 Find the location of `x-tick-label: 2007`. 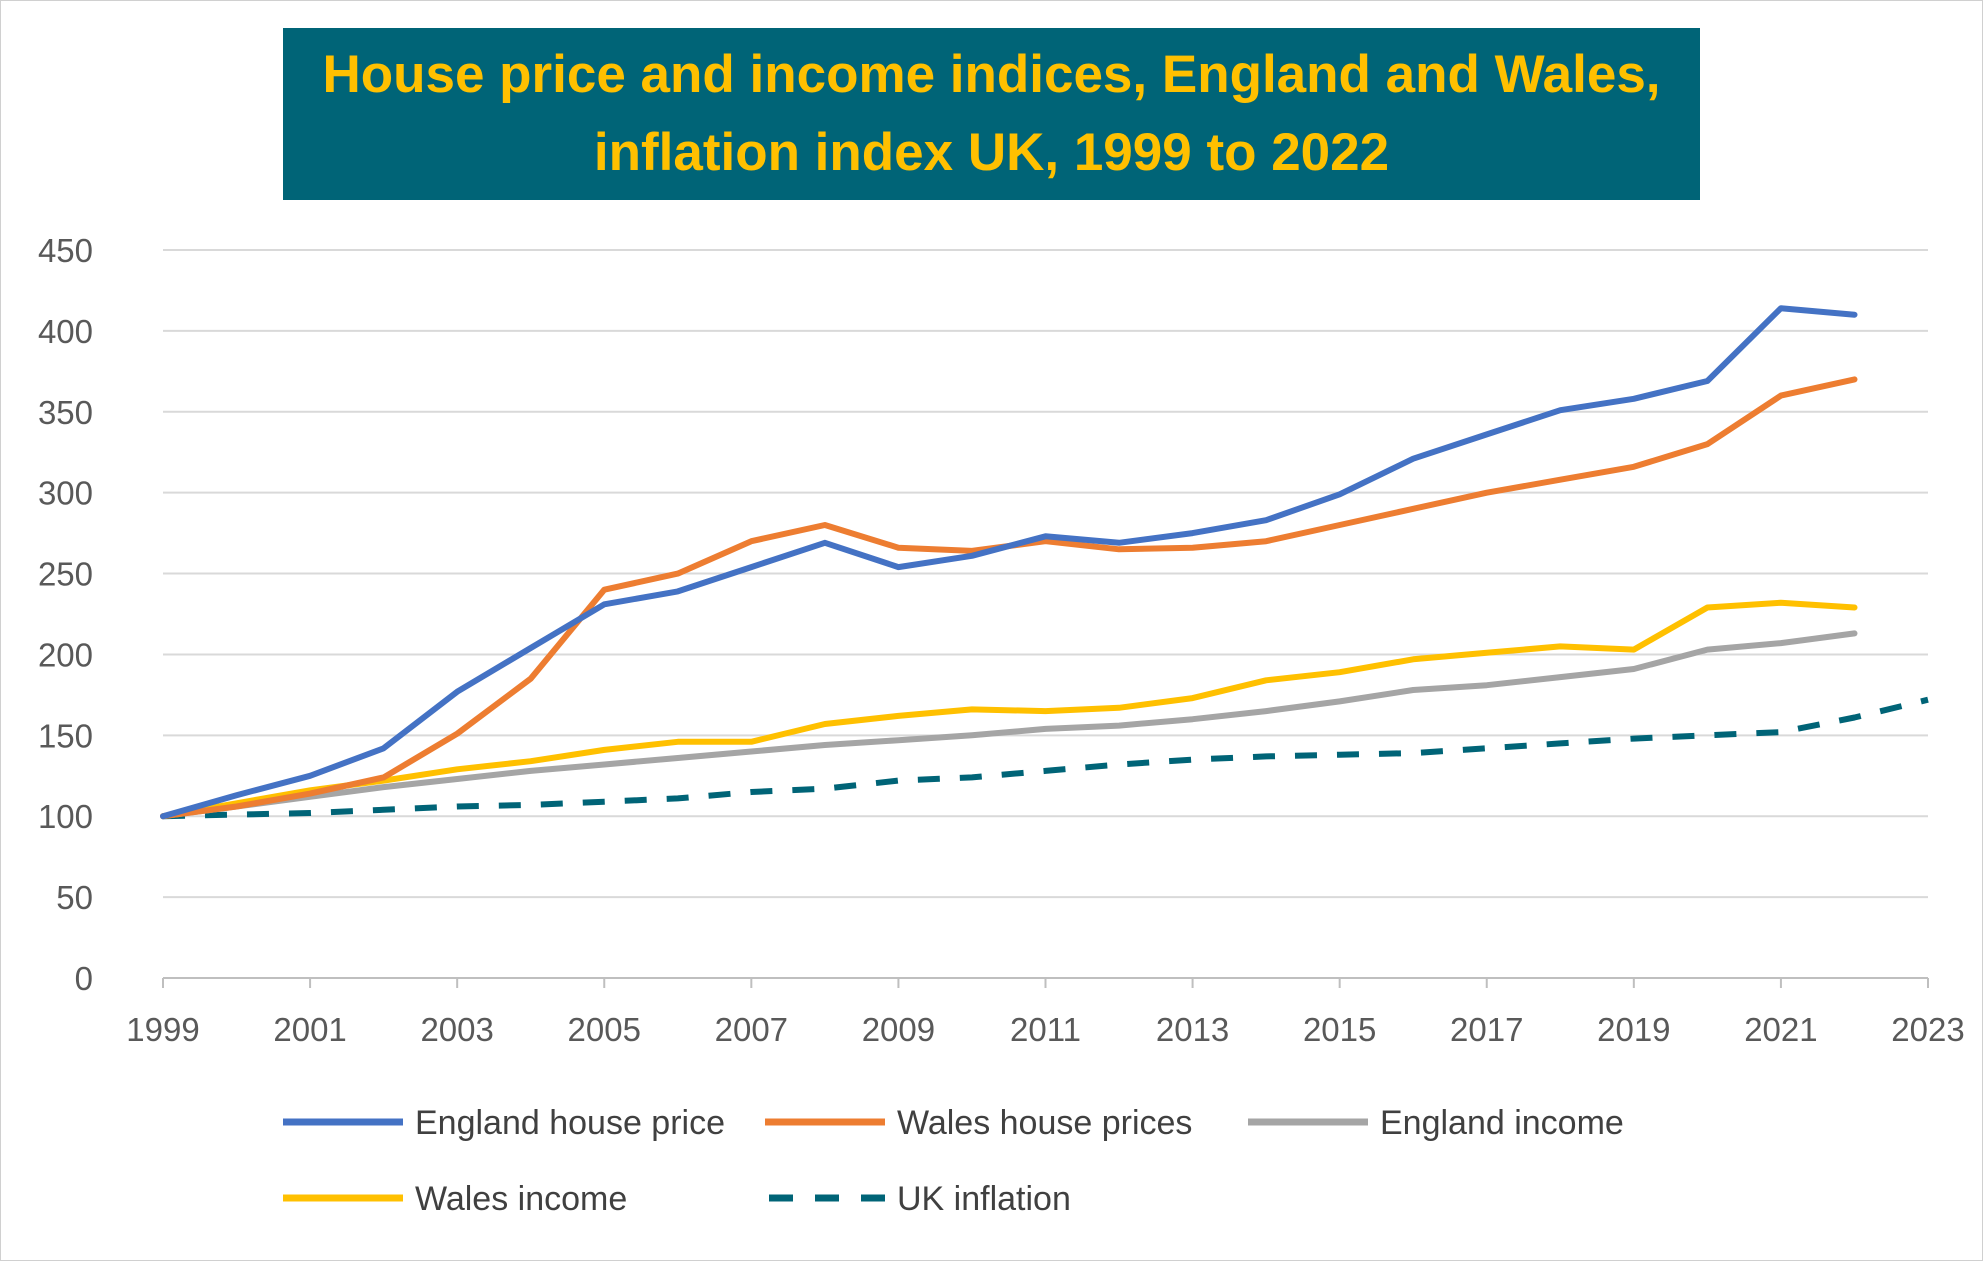

x-tick-label: 2007 is located at coordinates (751, 1029).